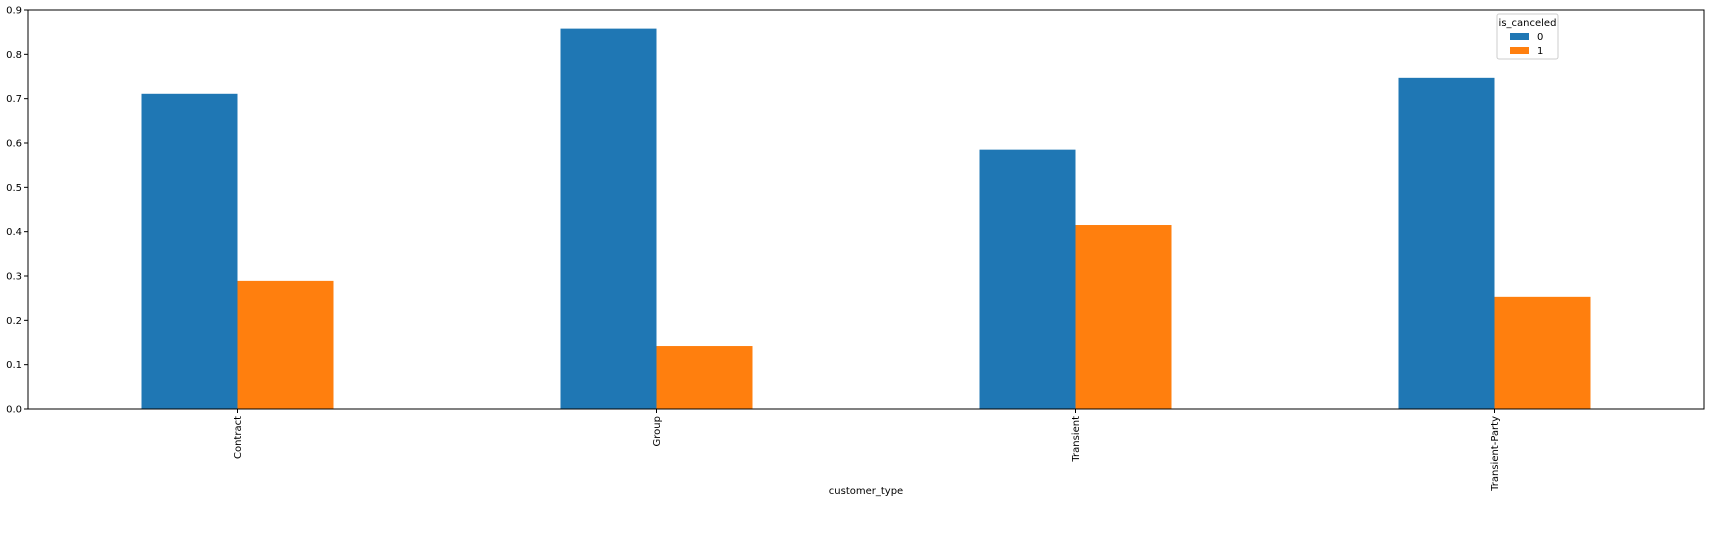  What do you see at coordinates (14, 232) in the screenshot?
I see `y-tick-label: 0.4` at bounding box center [14, 232].